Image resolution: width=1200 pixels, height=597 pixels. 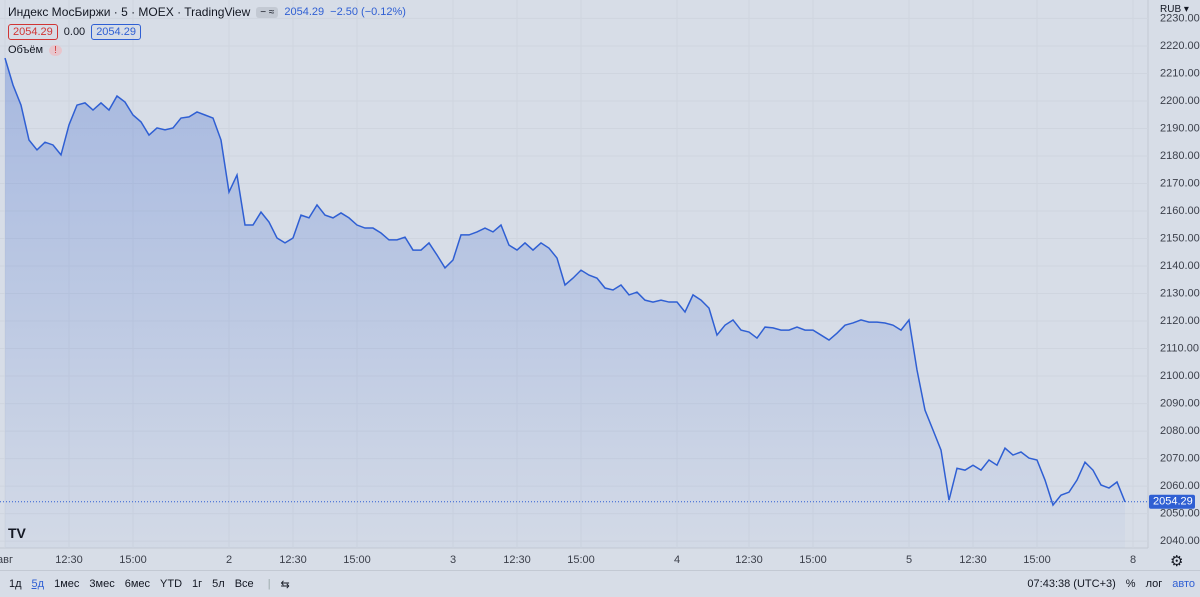 I want to click on y-tick-label: 2100.00, so click(x=1180, y=376).